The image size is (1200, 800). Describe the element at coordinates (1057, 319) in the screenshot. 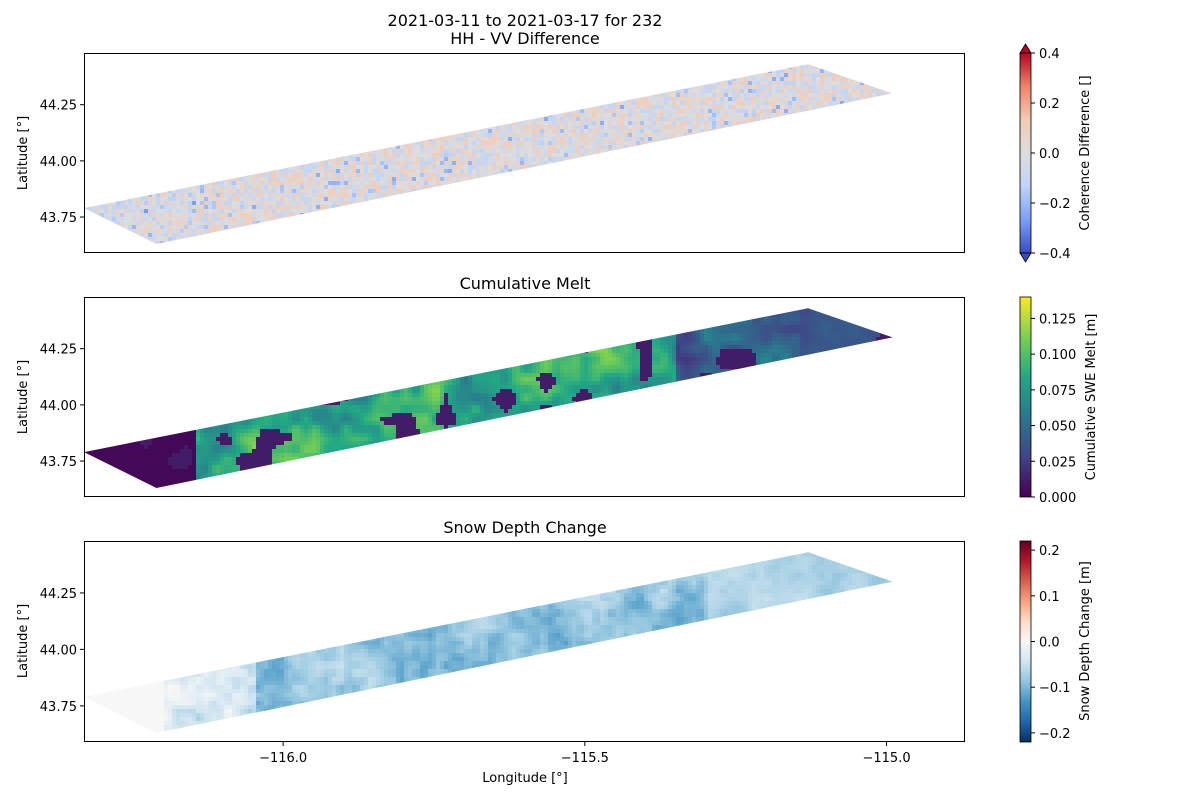

I see `colorbar-tick-label: 0.125` at that location.